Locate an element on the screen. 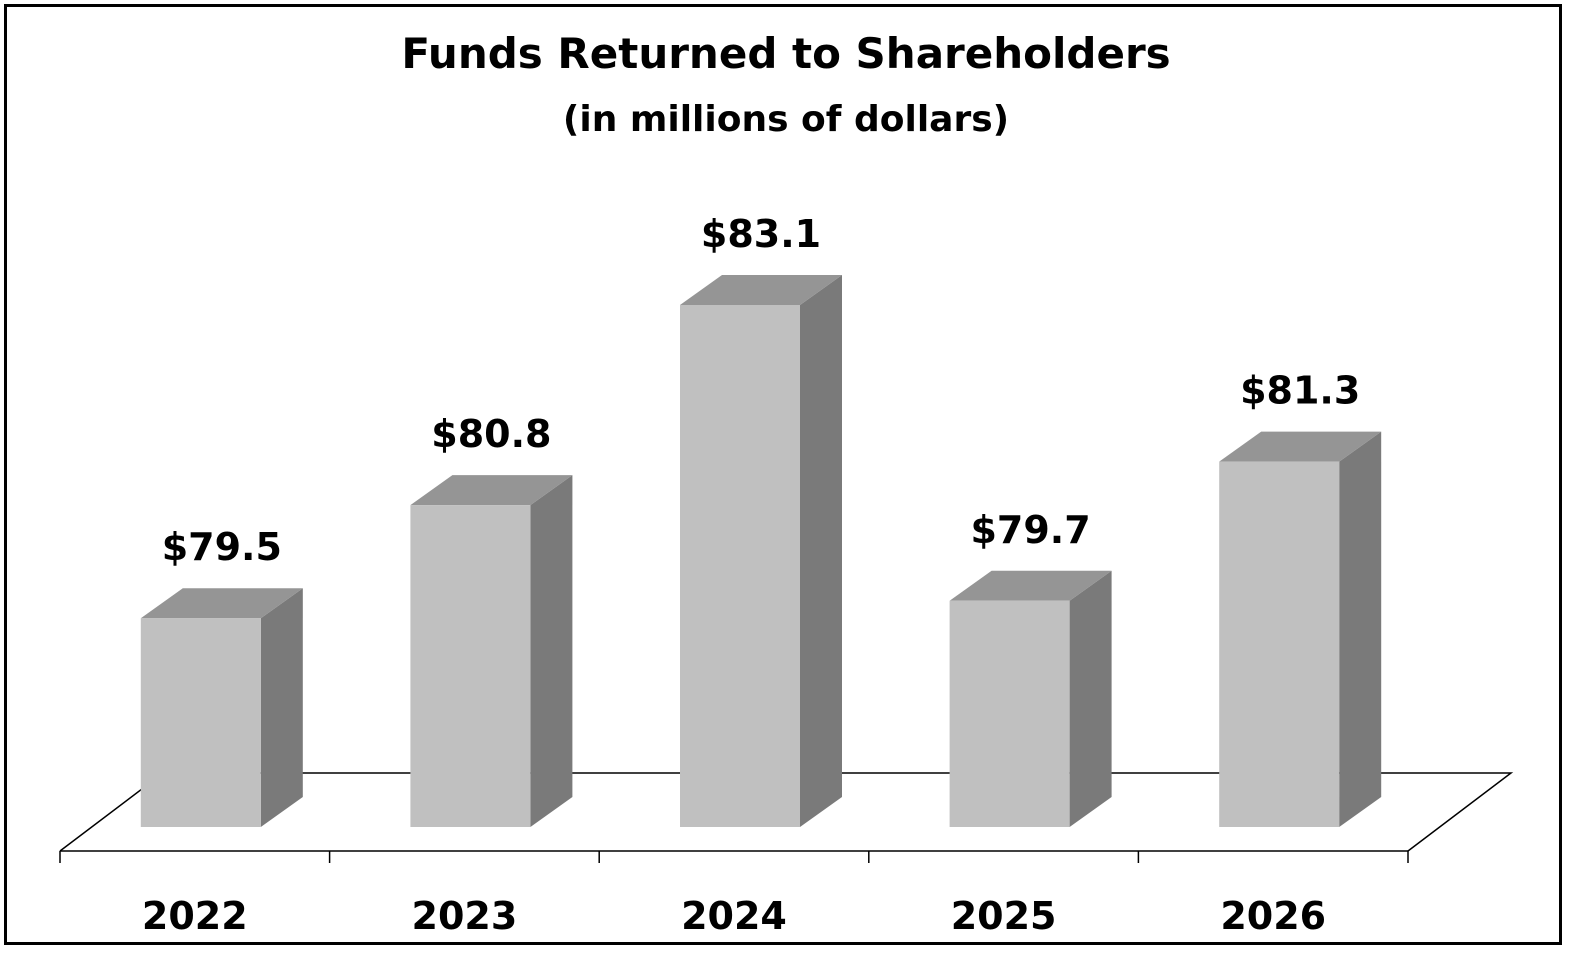 This screenshot has height=955, width=1572. bar-top-2026 is located at coordinates (1300, 446).